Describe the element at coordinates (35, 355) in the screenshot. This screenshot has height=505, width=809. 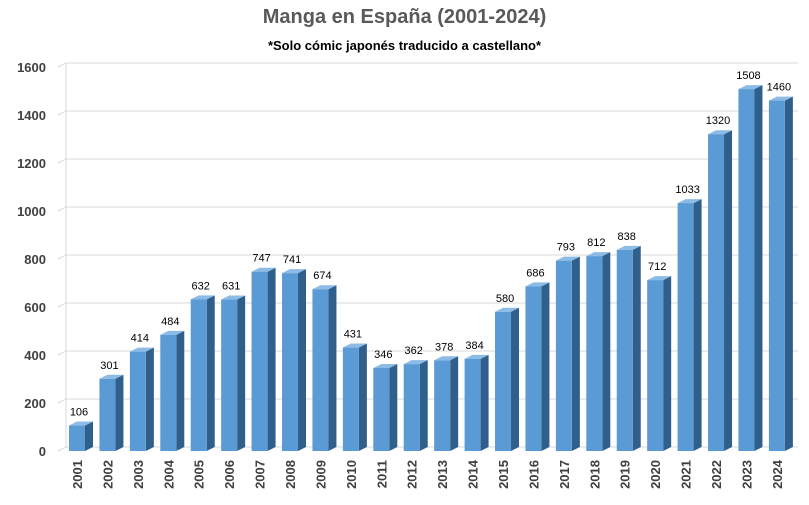
I see `y-tick-label: 400` at that location.